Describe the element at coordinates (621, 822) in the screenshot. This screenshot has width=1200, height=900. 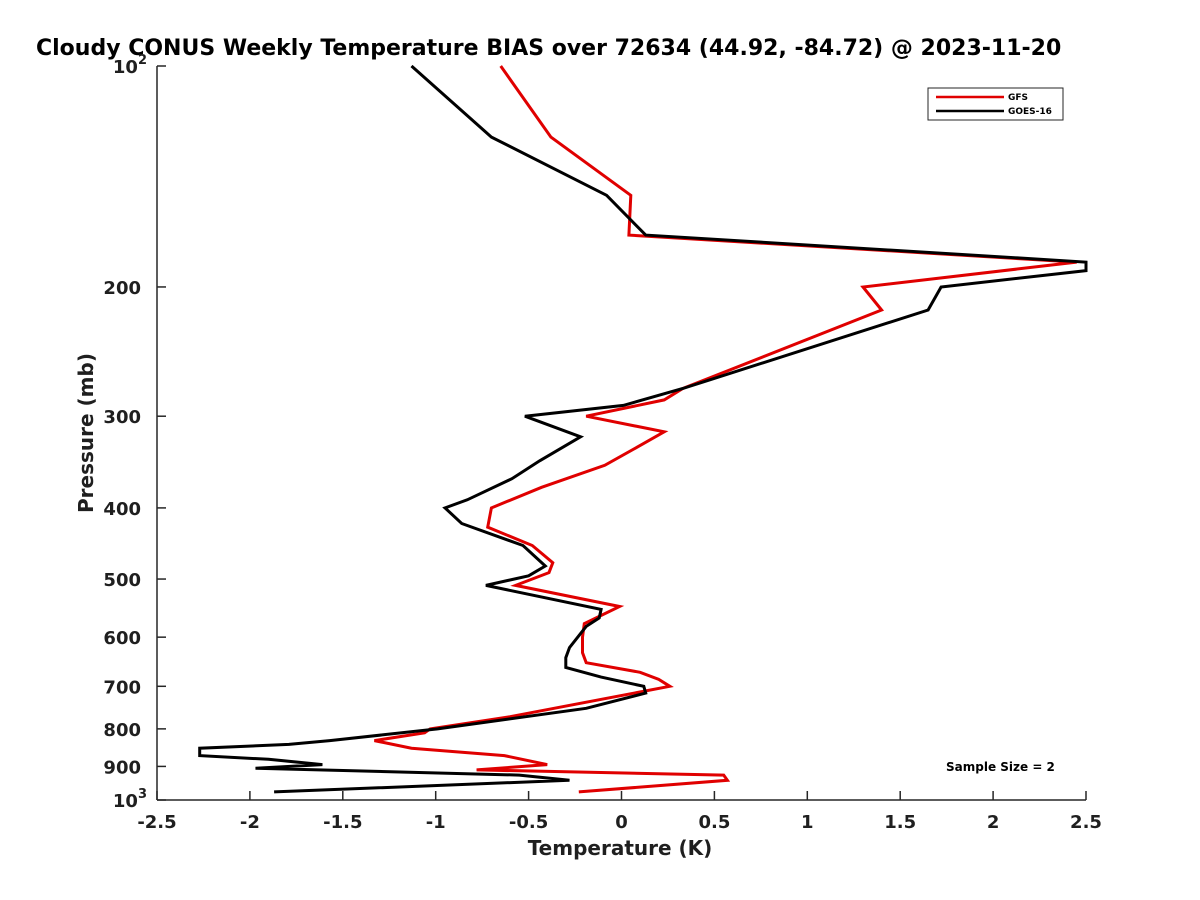
I see `x-tick-label: 0` at that location.